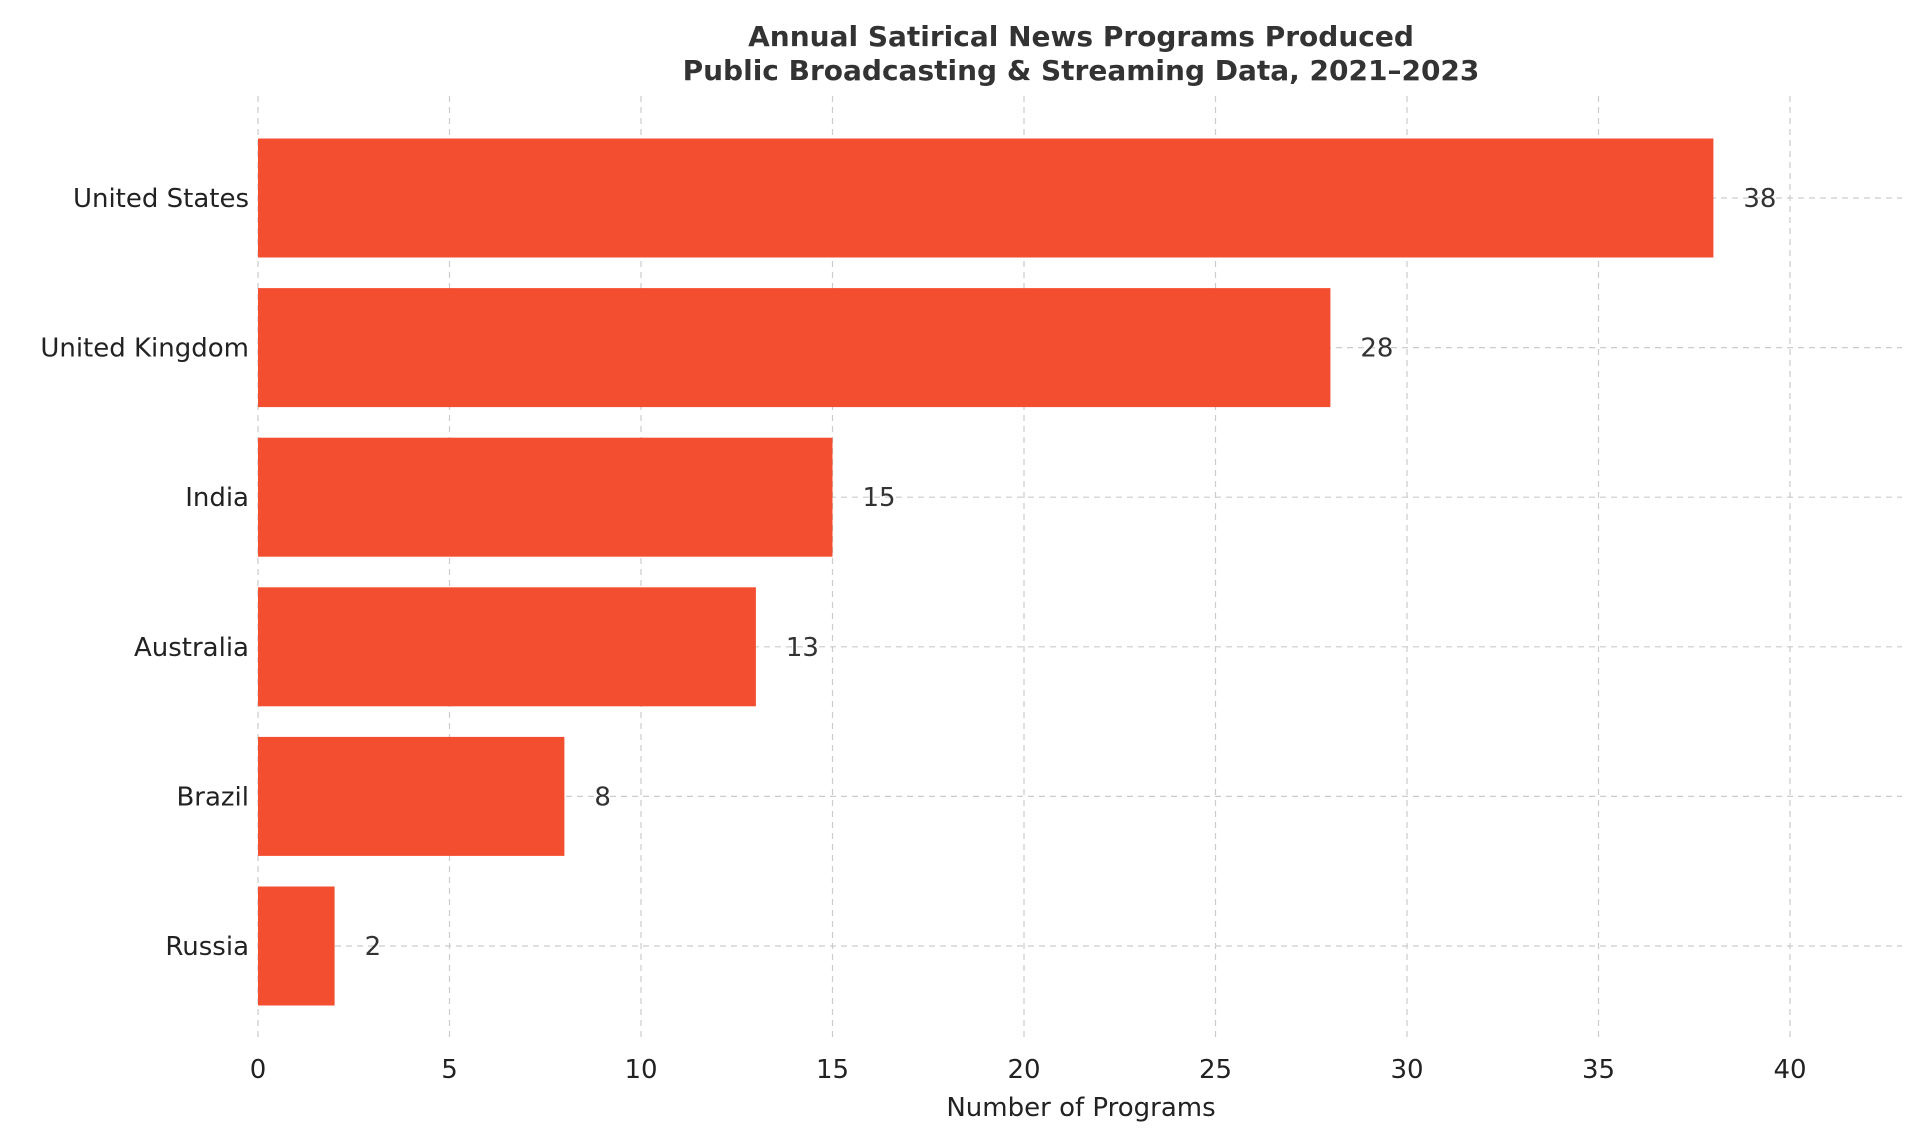 The image size is (1920, 1147). What do you see at coordinates (373, 947) in the screenshot?
I see `data-label: 2` at bounding box center [373, 947].